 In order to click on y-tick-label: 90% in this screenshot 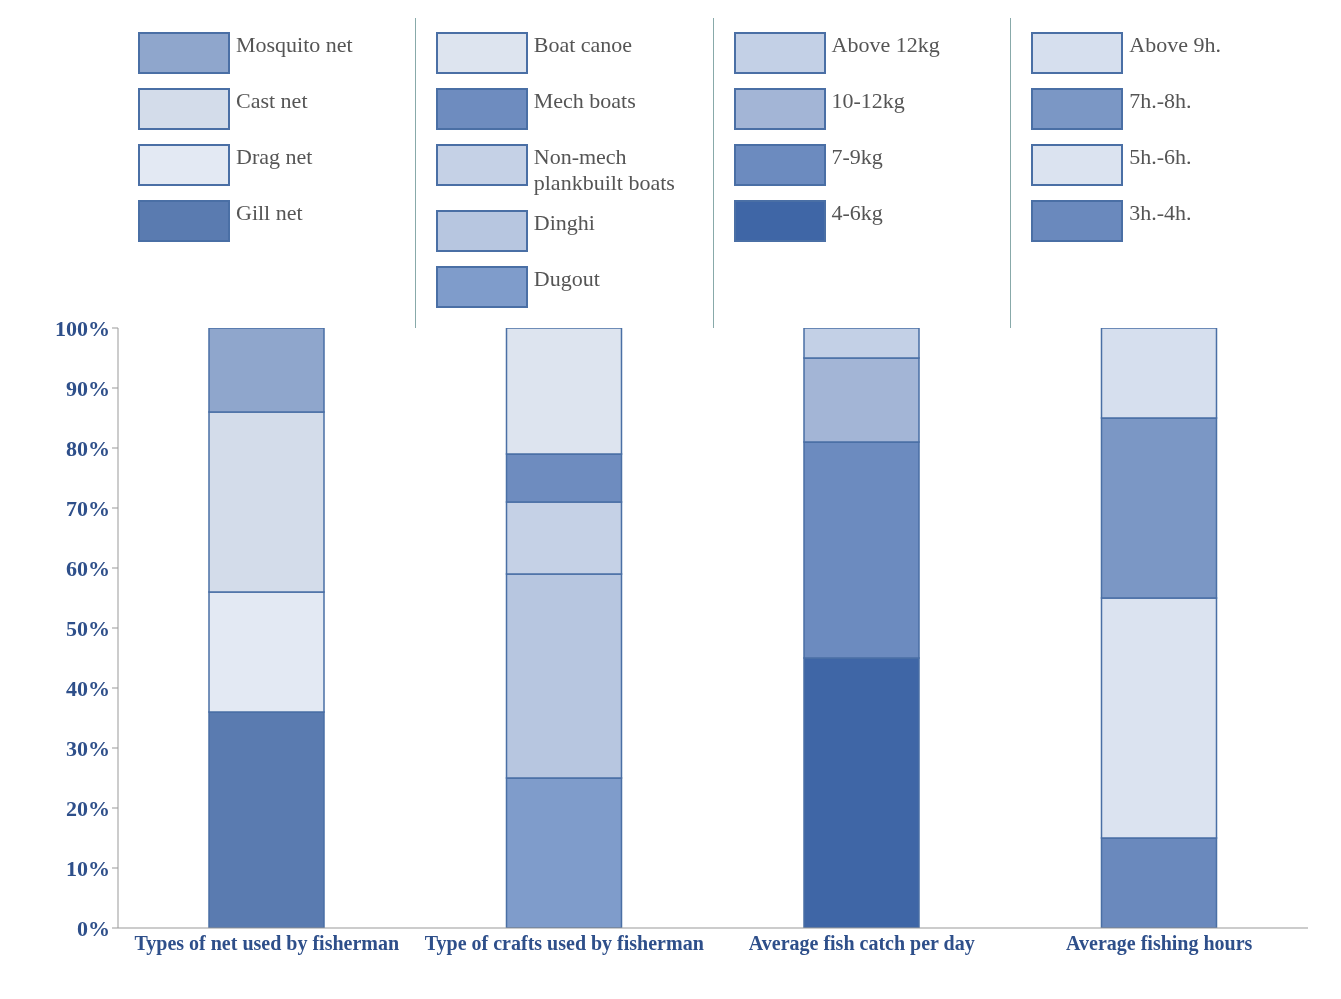, I will do `click(88, 388)`.